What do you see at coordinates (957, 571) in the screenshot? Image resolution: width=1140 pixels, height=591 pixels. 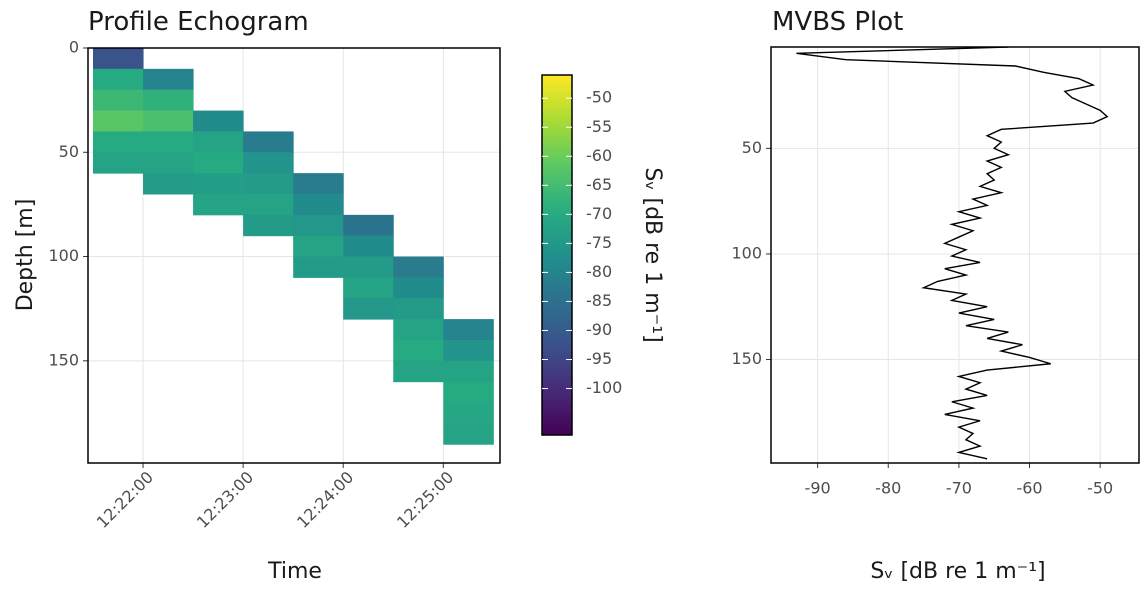 I see `x-axis-label: Sᵥ [dB re 1 m⁻¹]` at bounding box center [957, 571].